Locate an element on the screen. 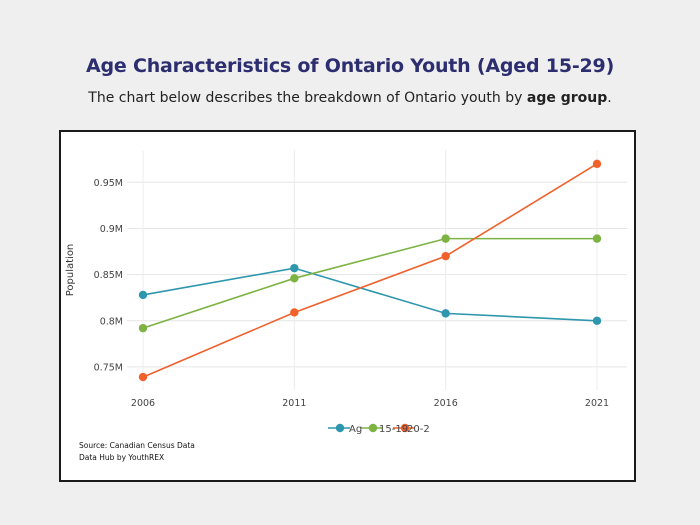 The image size is (700, 525). source-note: Source: Canadian Census Data is located at coordinates (137, 445).